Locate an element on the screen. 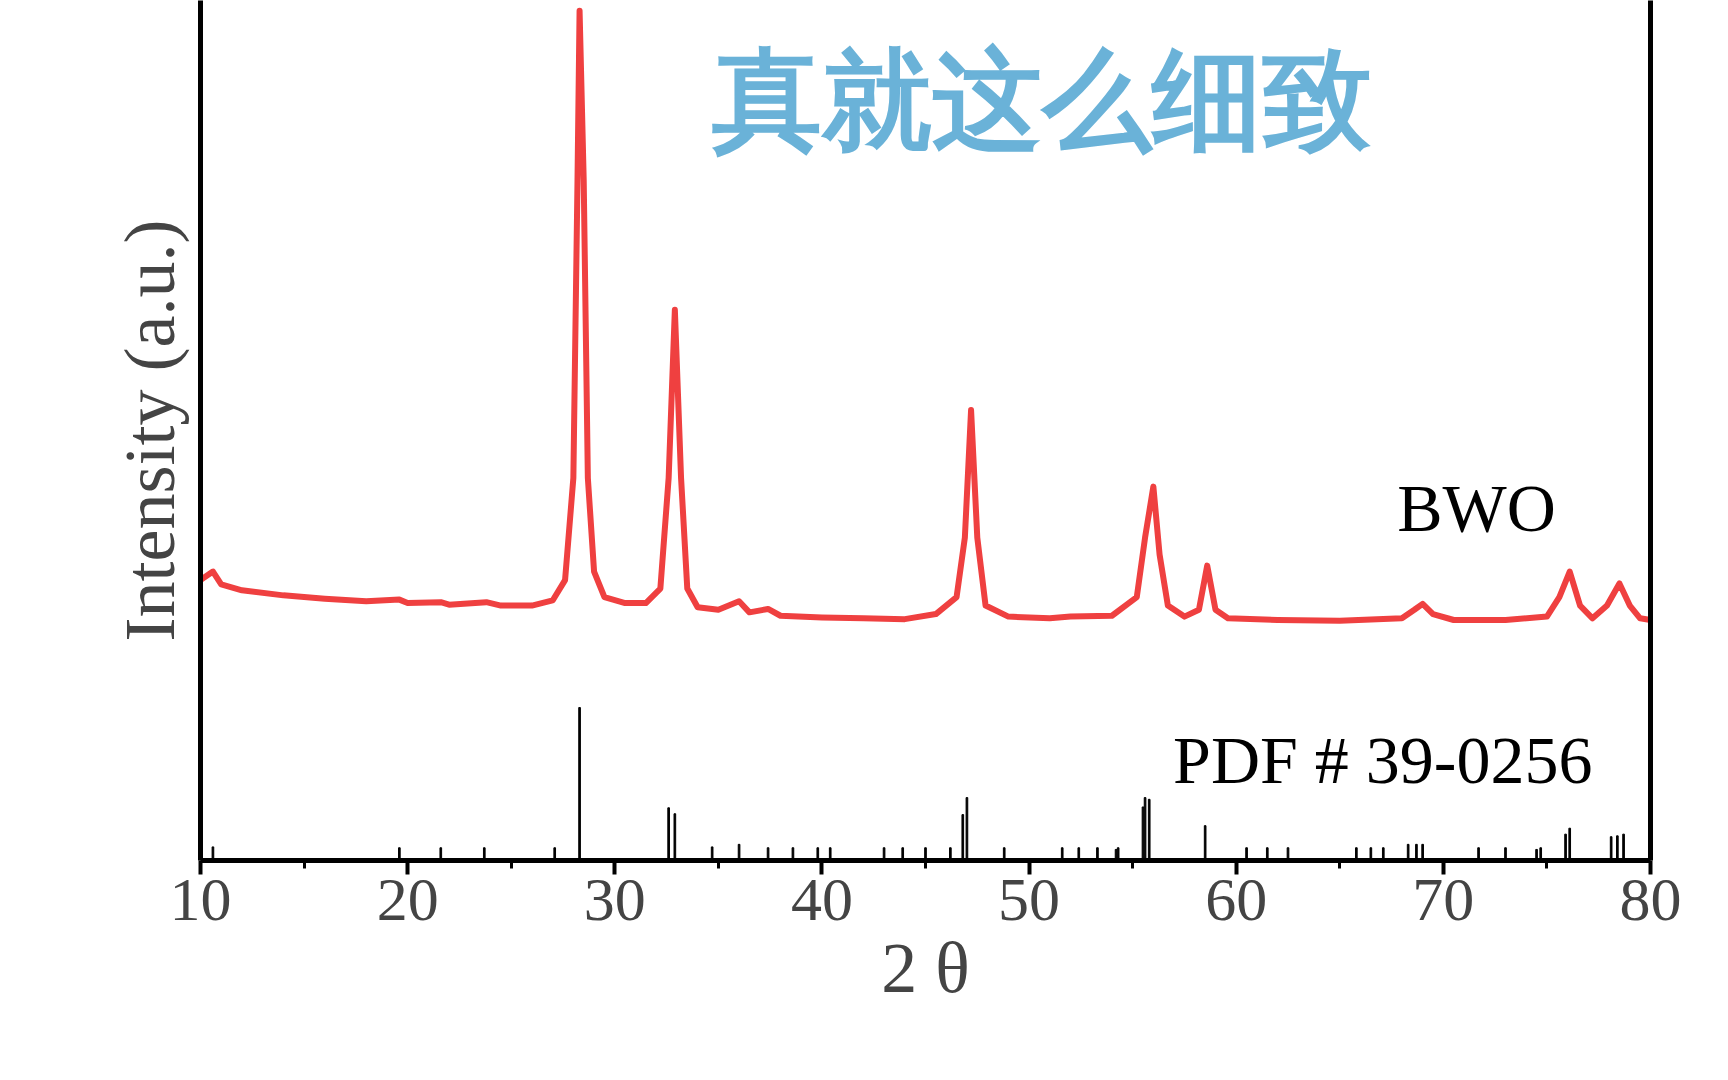 Image resolution: width=1728 pixels, height=1080 pixels. series-label: PDF # 39-0256 is located at coordinates (1383, 760).